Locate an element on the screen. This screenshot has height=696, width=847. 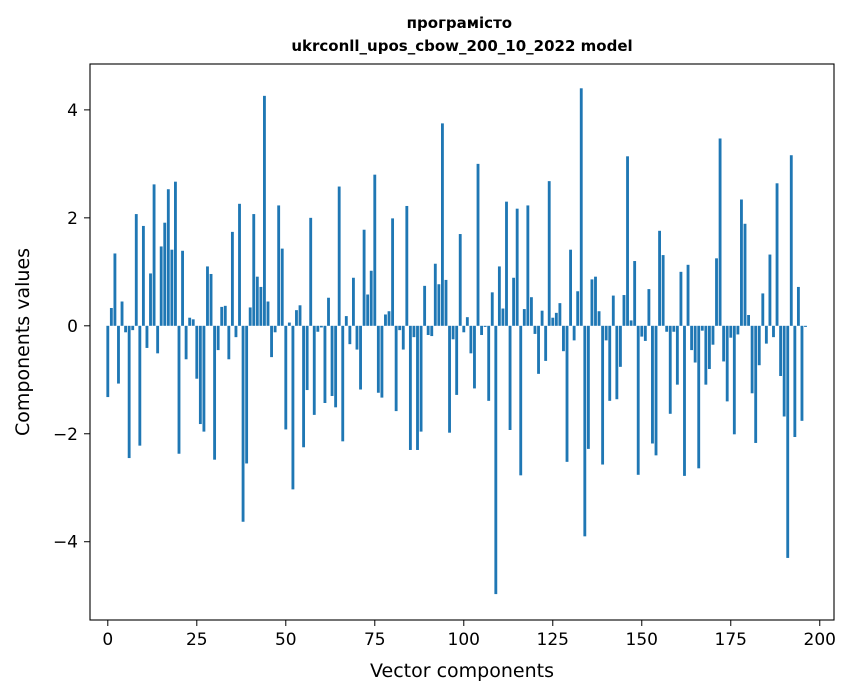
x-axis-ticks: 0 25 50 75 100 125 150 175 200 is located at coordinates (469, 635).